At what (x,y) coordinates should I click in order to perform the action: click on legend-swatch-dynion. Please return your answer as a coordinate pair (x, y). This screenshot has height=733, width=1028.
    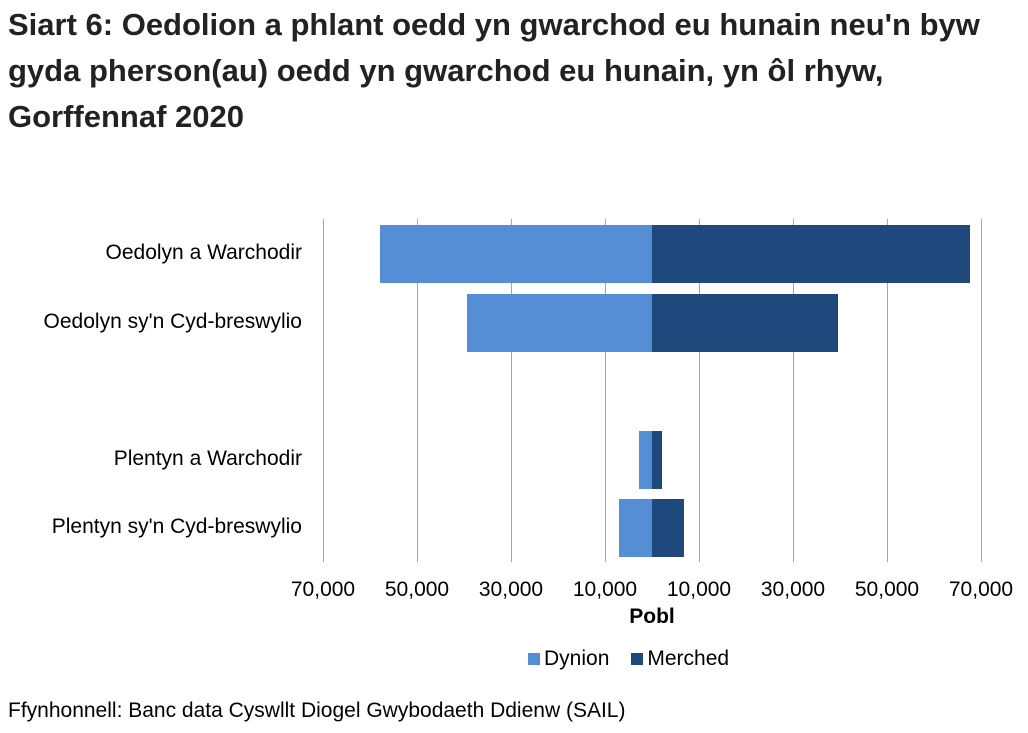
    Looking at the image, I should click on (534, 659).